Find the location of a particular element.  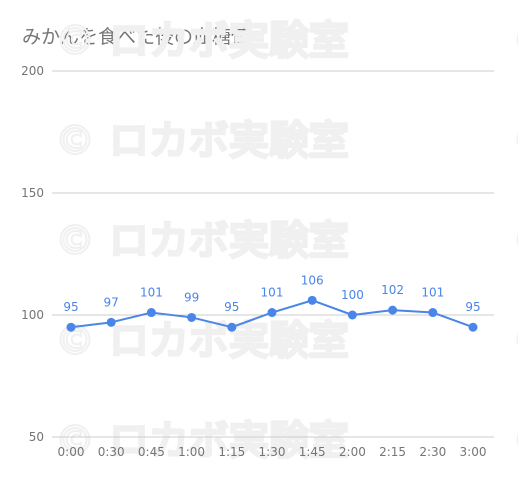

y-tick-label: 50 is located at coordinates (36, 437).